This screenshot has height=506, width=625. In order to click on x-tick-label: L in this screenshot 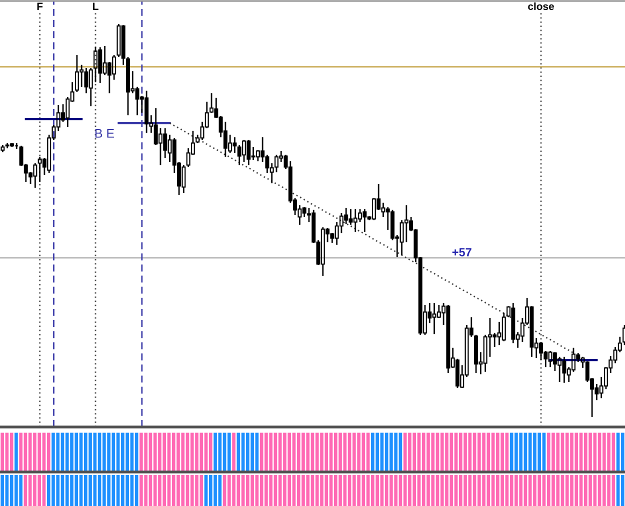, I will do `click(95, 6)`.